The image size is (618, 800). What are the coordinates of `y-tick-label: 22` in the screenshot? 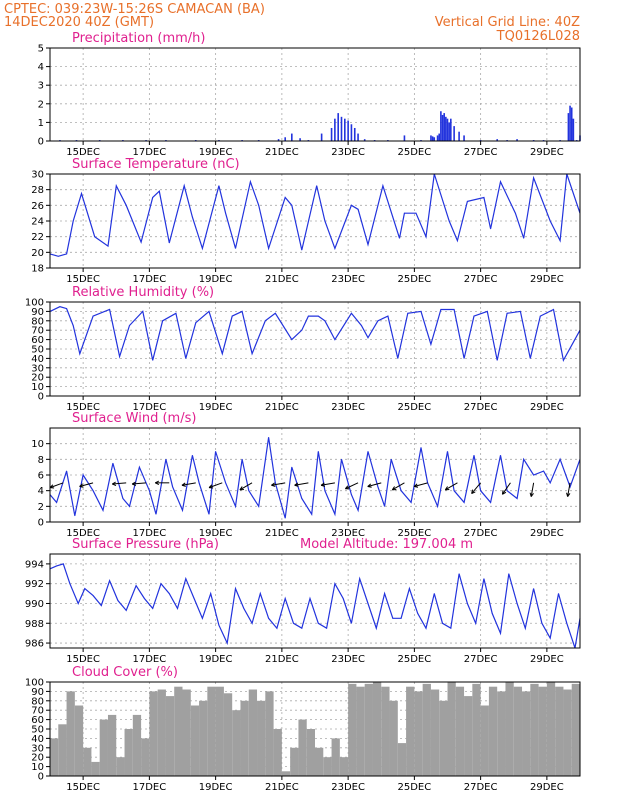 It's located at (37, 237).